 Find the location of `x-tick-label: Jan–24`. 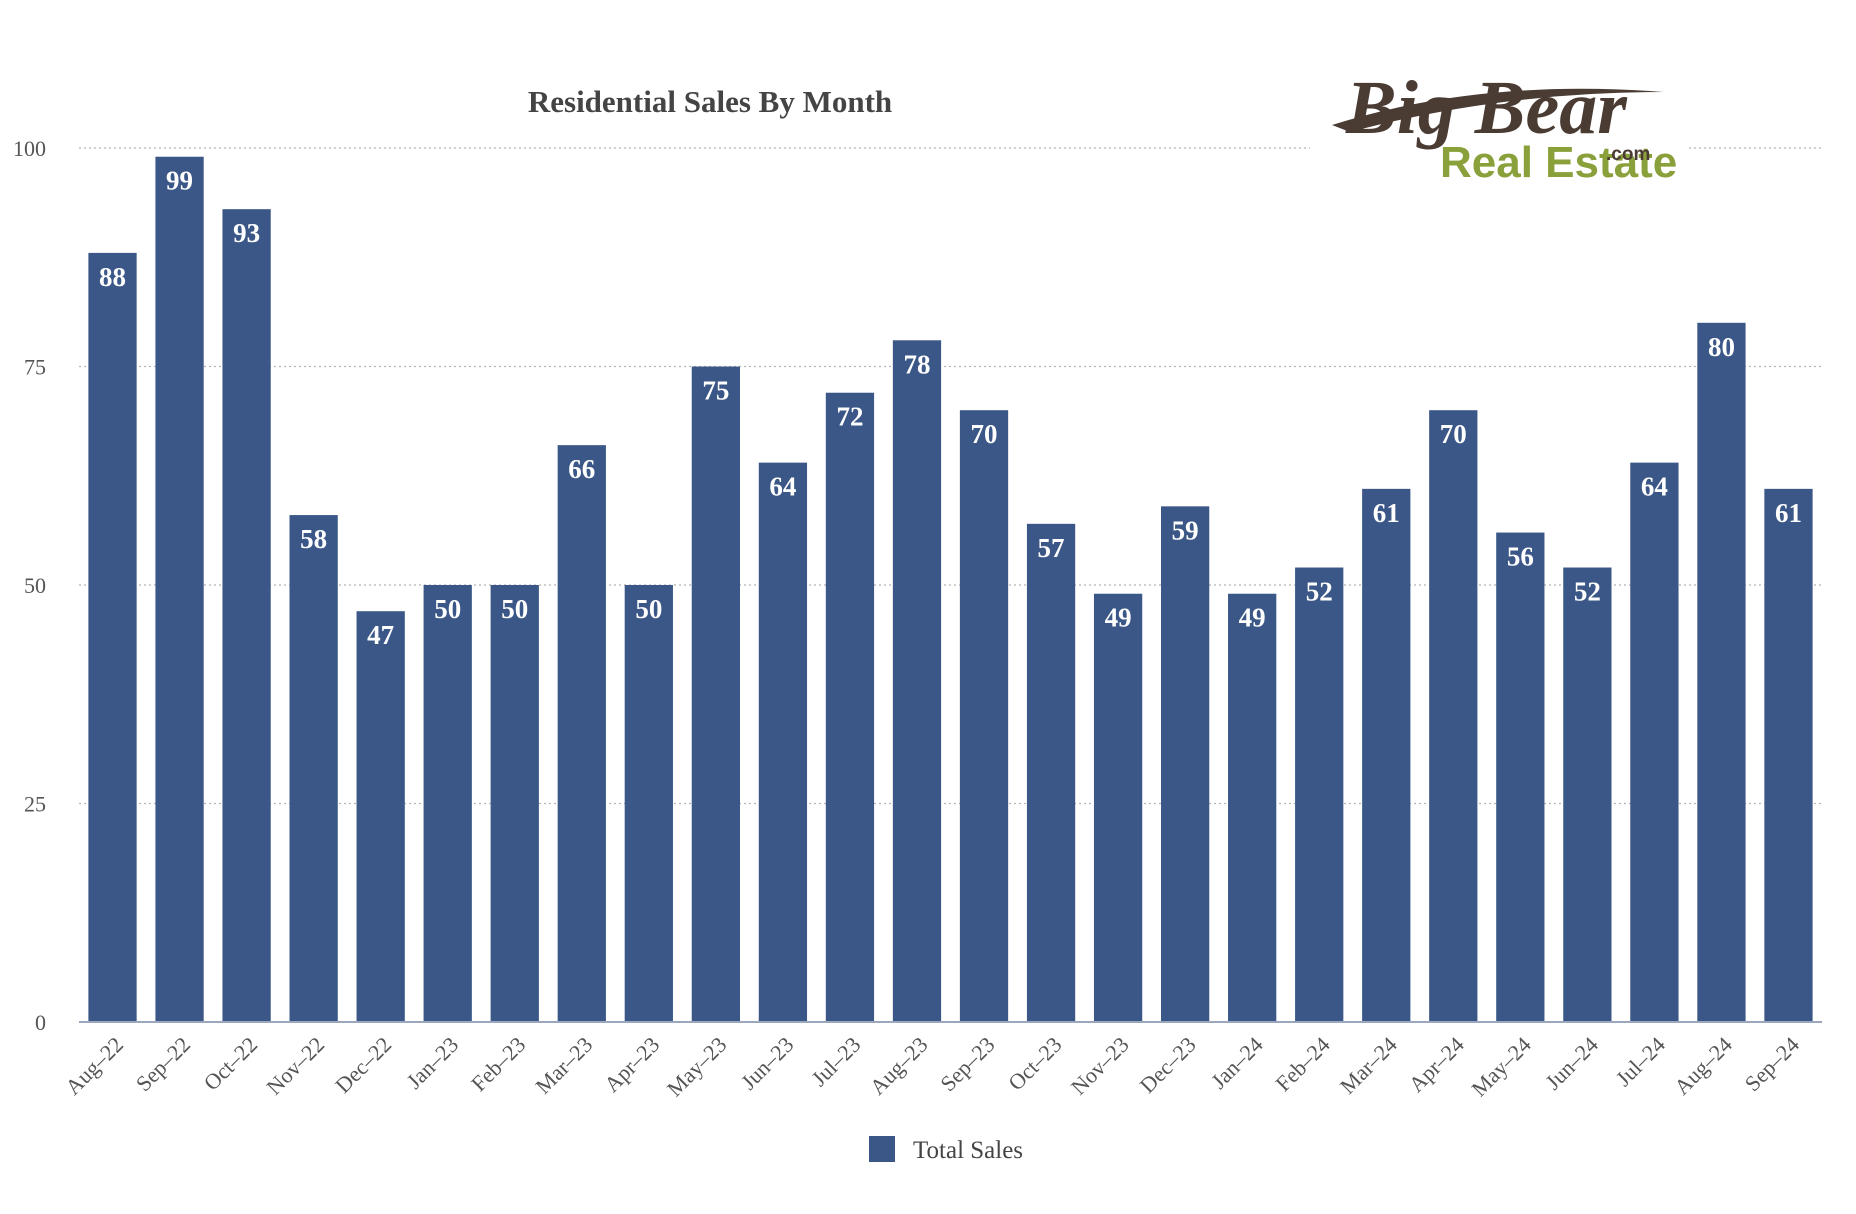

x-tick-label: Jan–24 is located at coordinates (1237, 1063).